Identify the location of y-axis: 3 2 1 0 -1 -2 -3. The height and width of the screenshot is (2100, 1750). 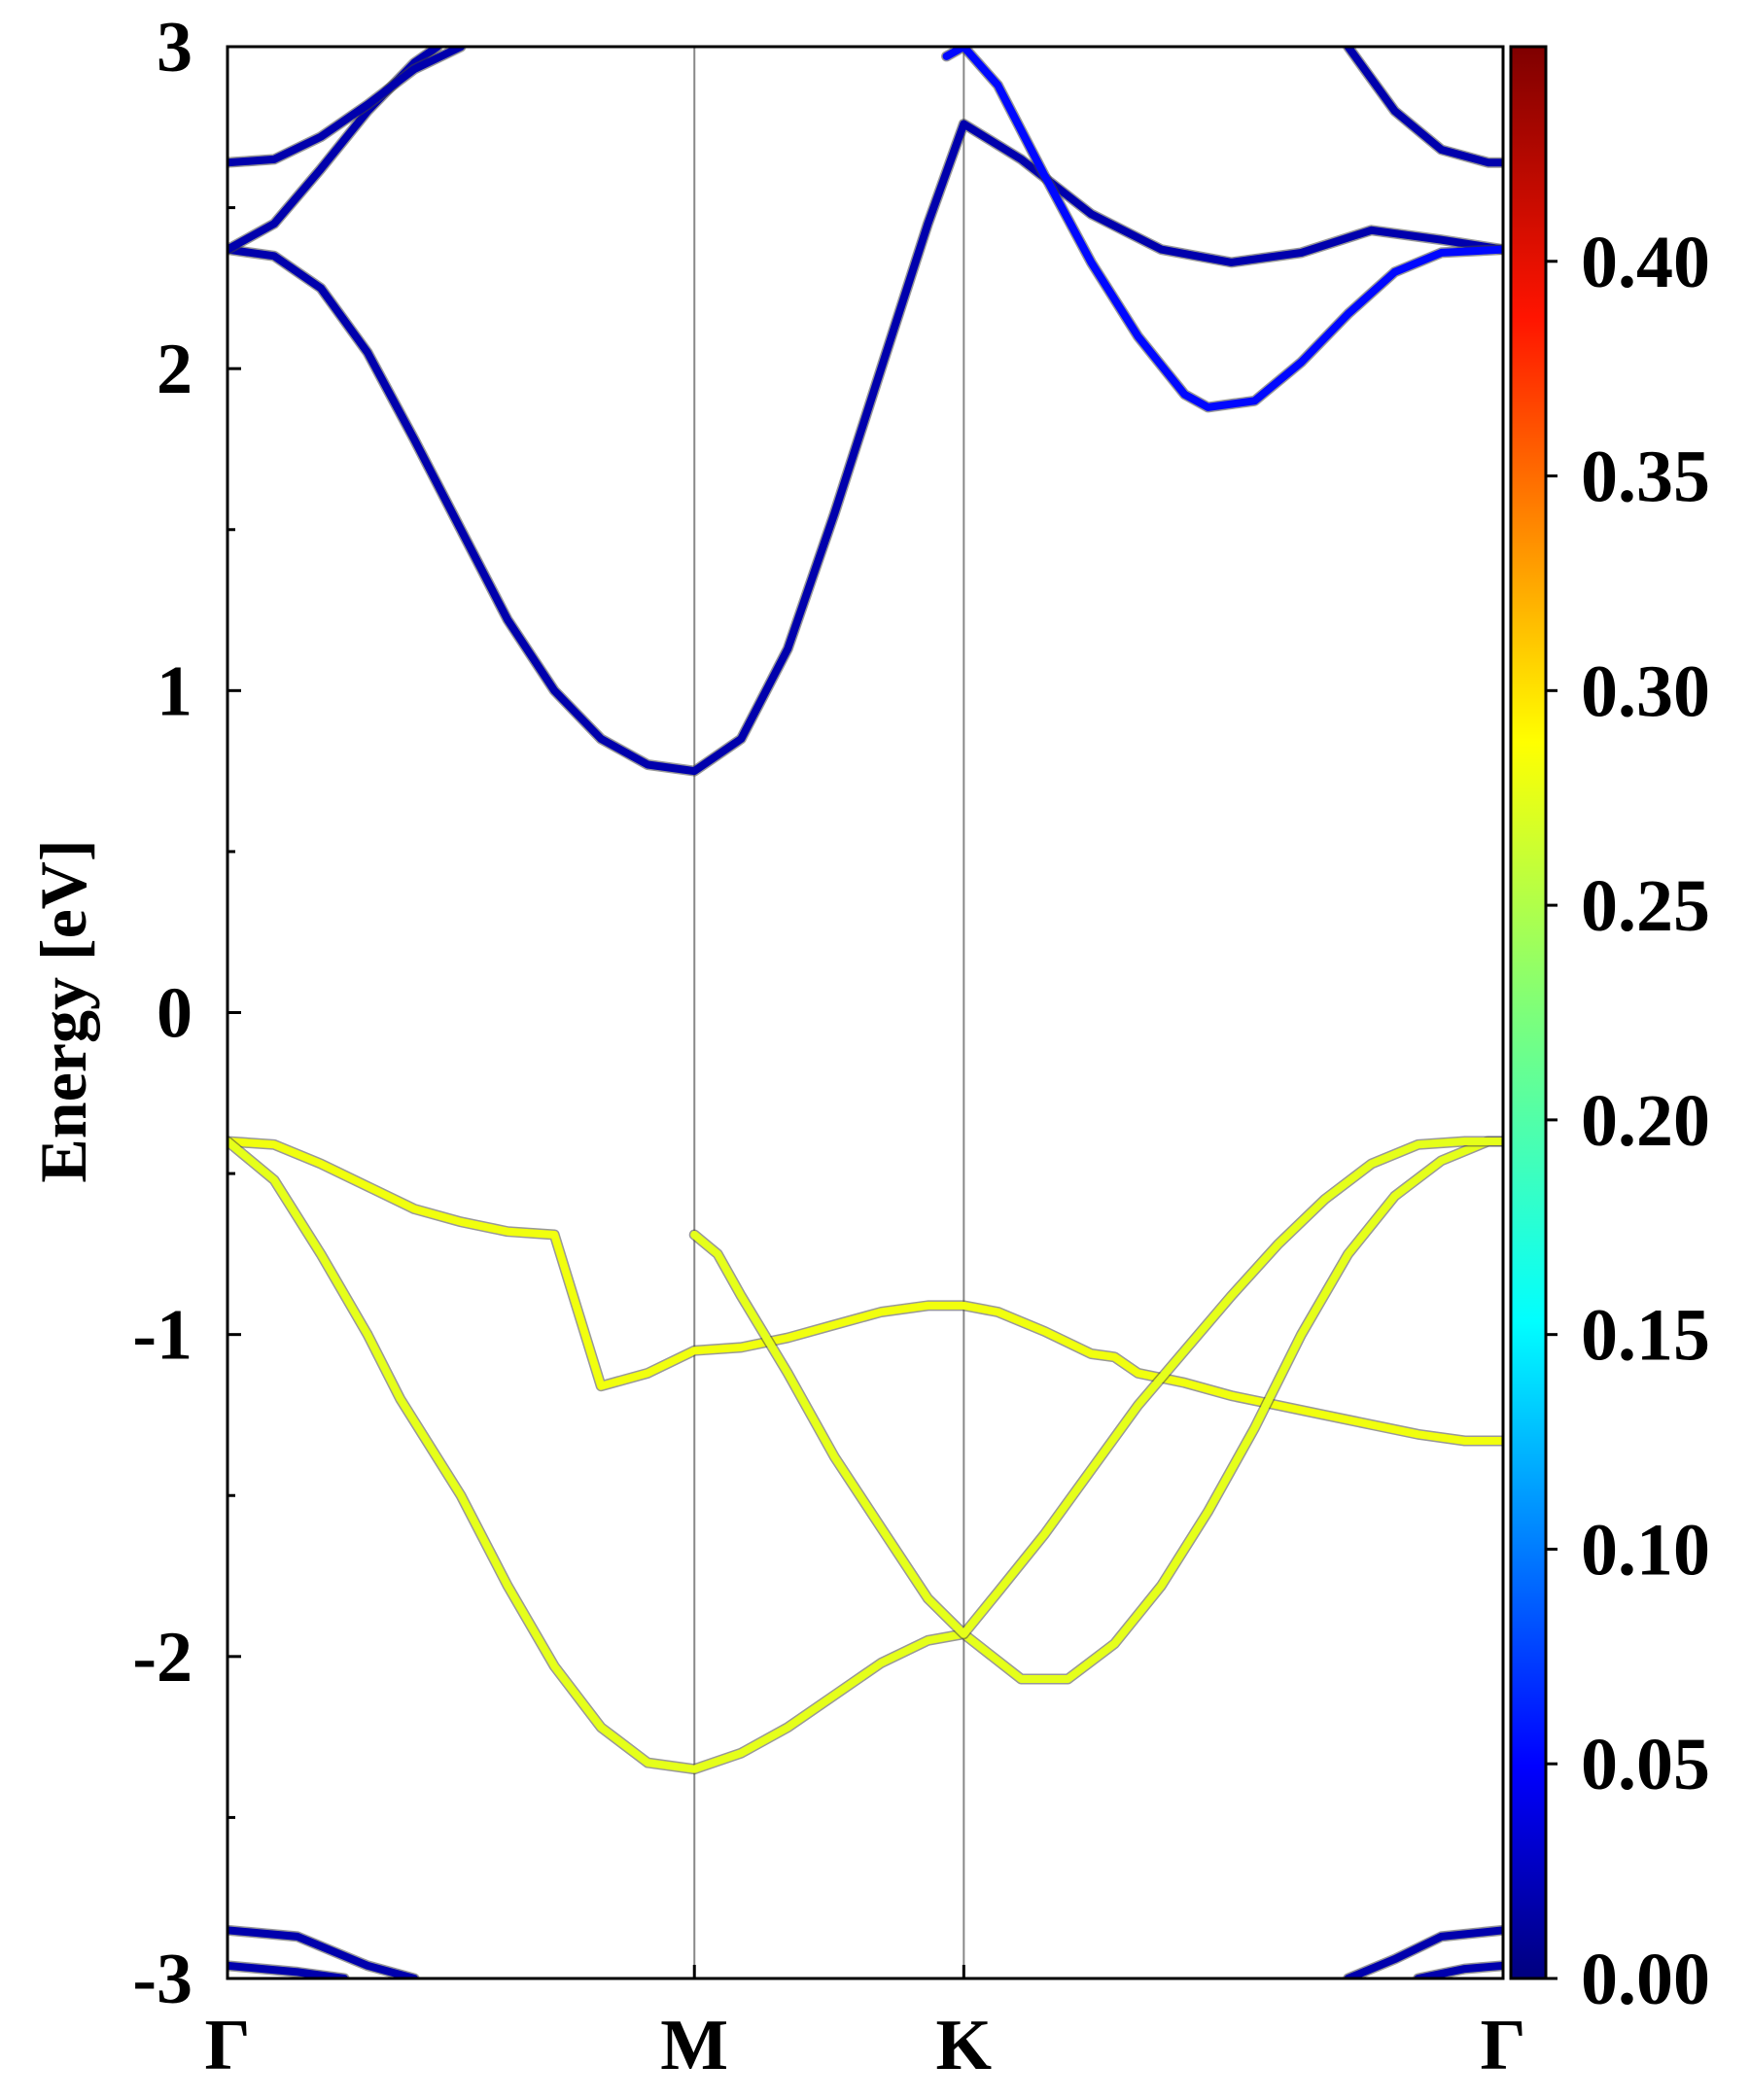
(186, 1013).